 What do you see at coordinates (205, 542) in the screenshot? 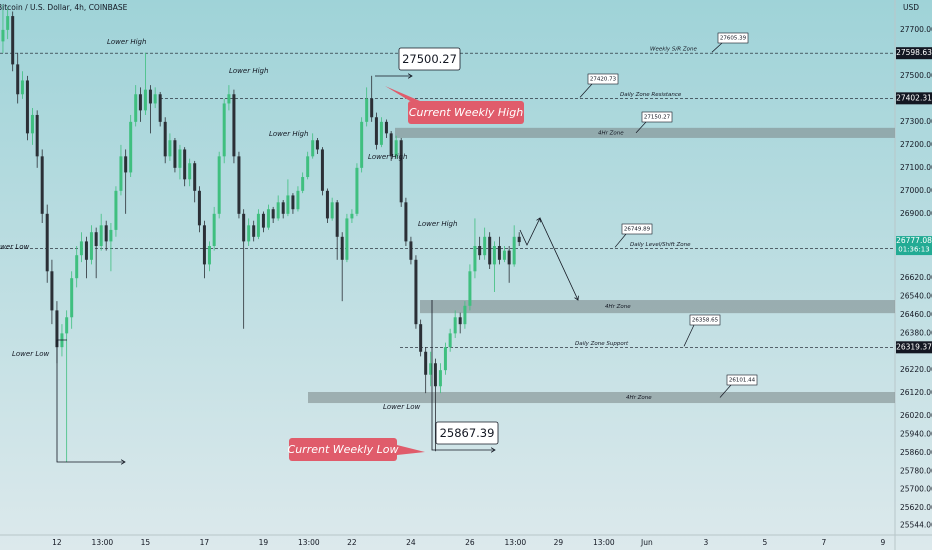
I see `x-tick-label: 17` at bounding box center [205, 542].